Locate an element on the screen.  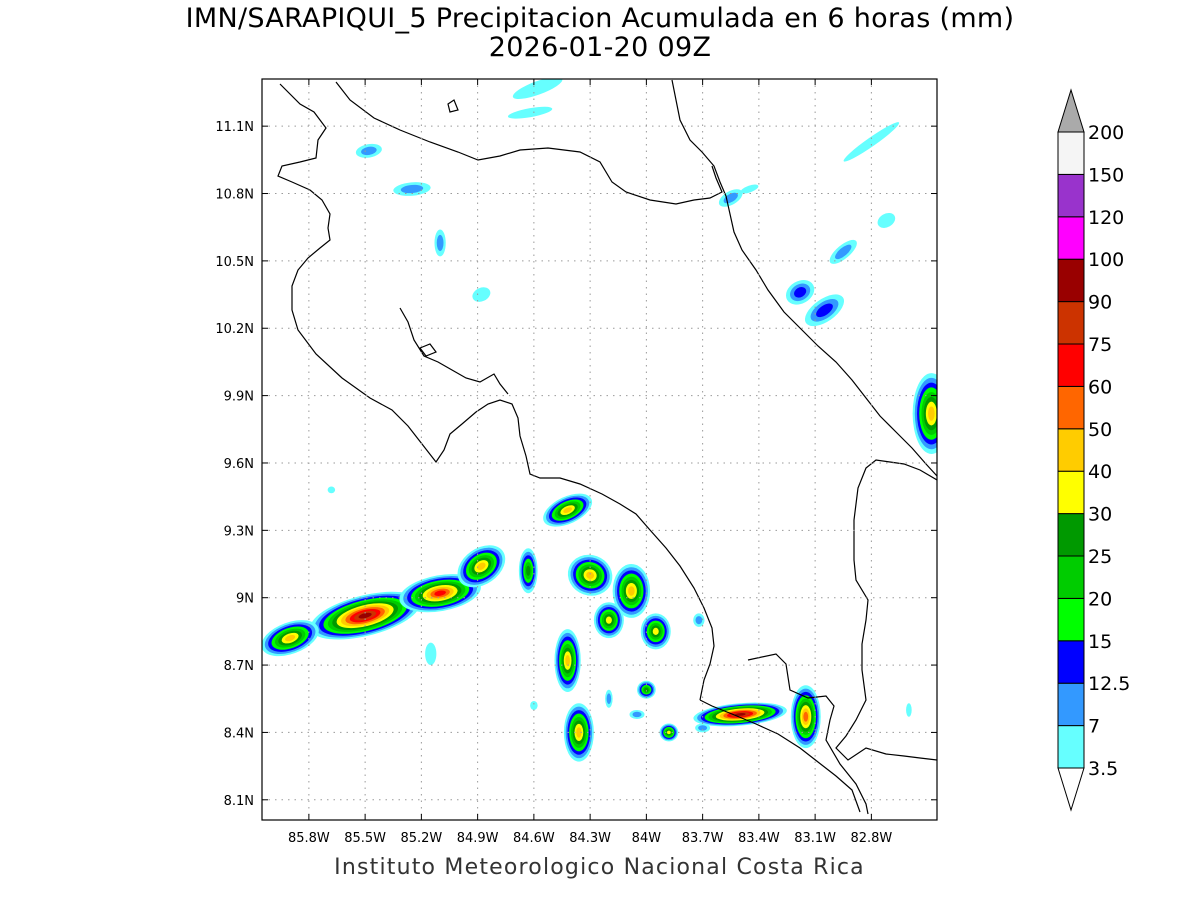
colorbar-label: 7 is located at coordinates (1094, 727).